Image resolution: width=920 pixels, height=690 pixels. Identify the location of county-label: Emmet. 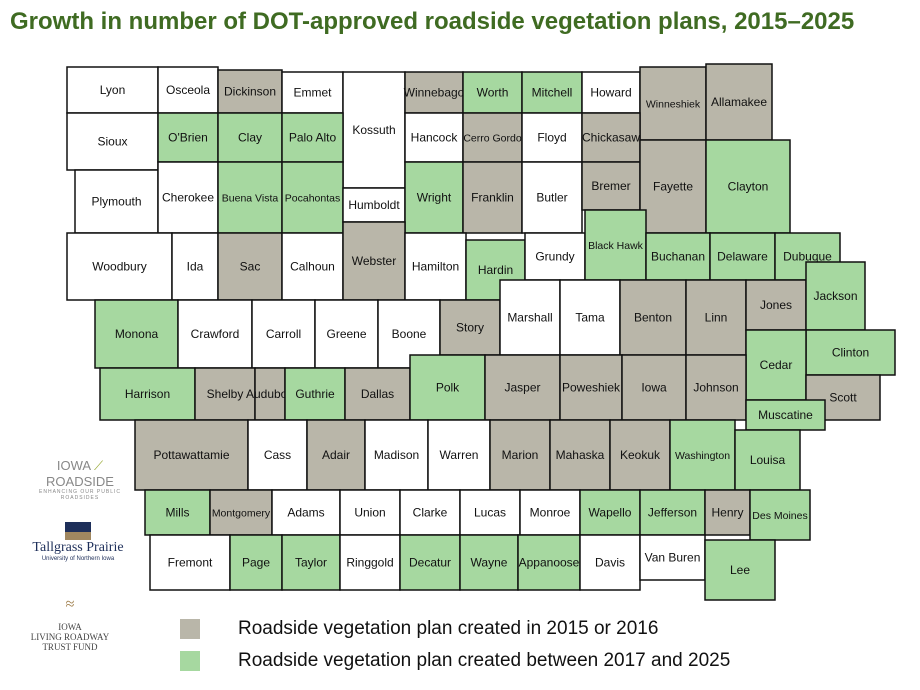
(312, 93).